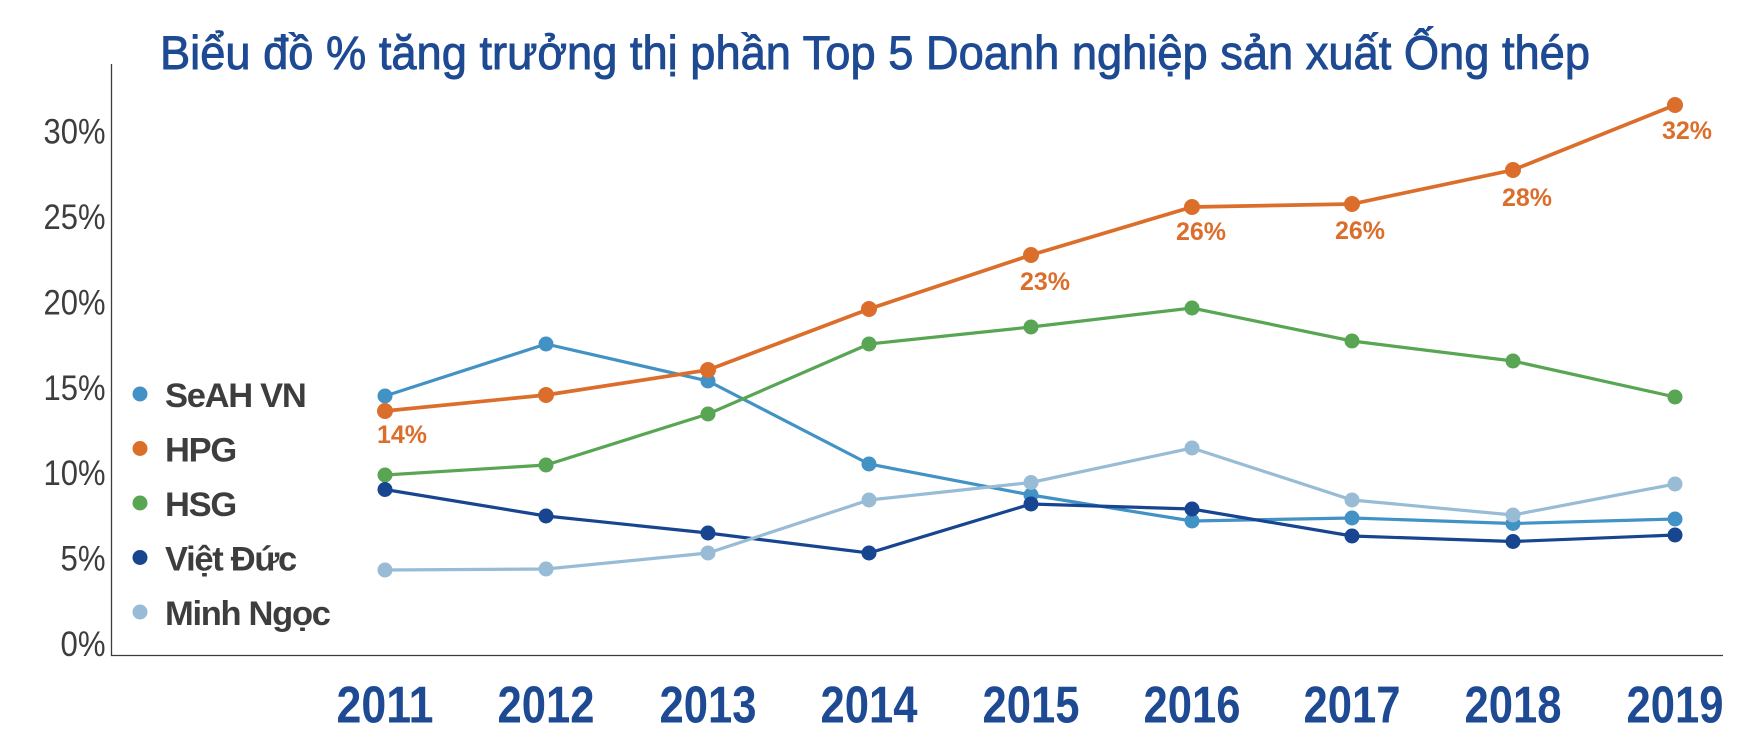 The height and width of the screenshot is (734, 1740). What do you see at coordinates (1192, 705) in the screenshot?
I see `svg-text: 2016` at bounding box center [1192, 705].